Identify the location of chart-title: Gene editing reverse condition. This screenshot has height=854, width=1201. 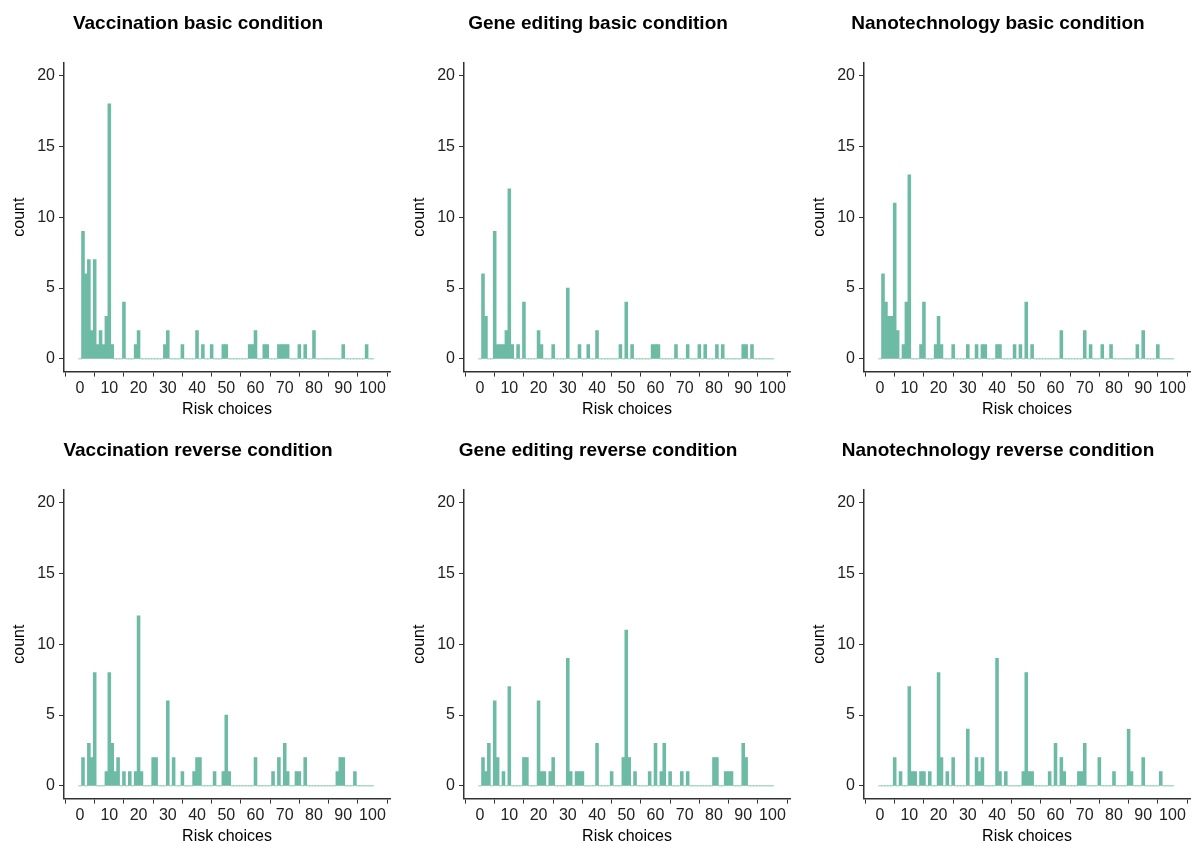
(598, 449).